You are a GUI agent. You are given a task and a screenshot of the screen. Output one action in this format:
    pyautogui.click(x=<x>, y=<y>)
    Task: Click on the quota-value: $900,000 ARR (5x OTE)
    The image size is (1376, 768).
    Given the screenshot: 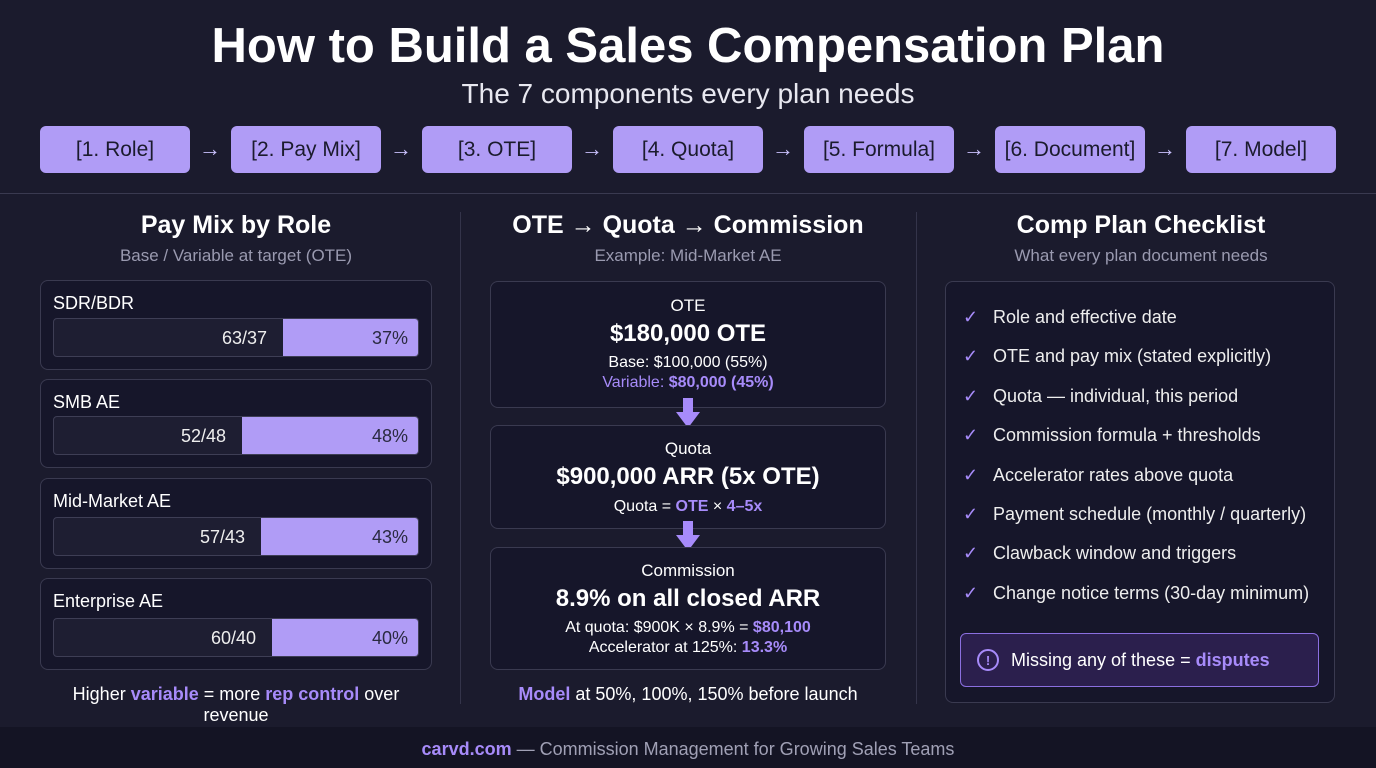 What is the action you would take?
    pyautogui.click(x=688, y=476)
    